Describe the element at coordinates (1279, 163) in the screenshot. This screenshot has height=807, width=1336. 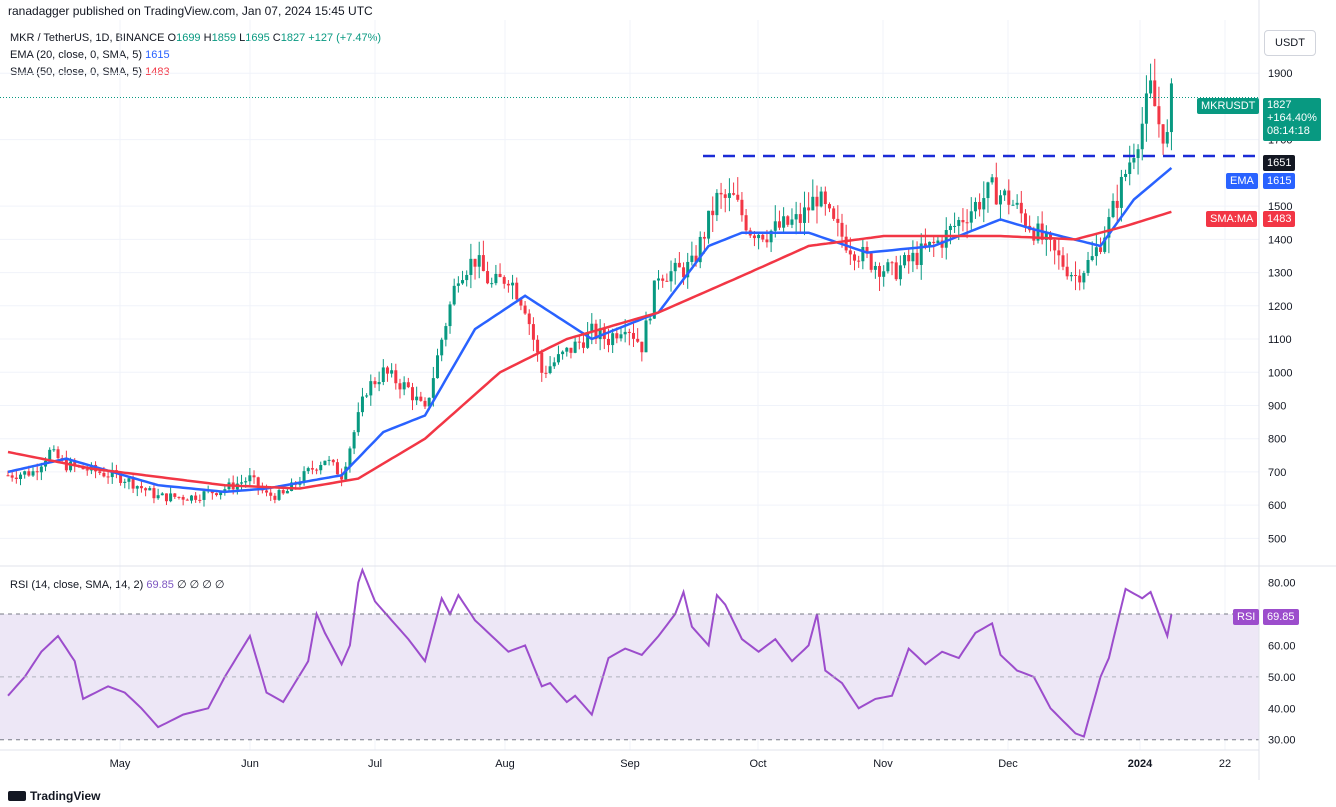
I see `level-tag: 1651` at that location.